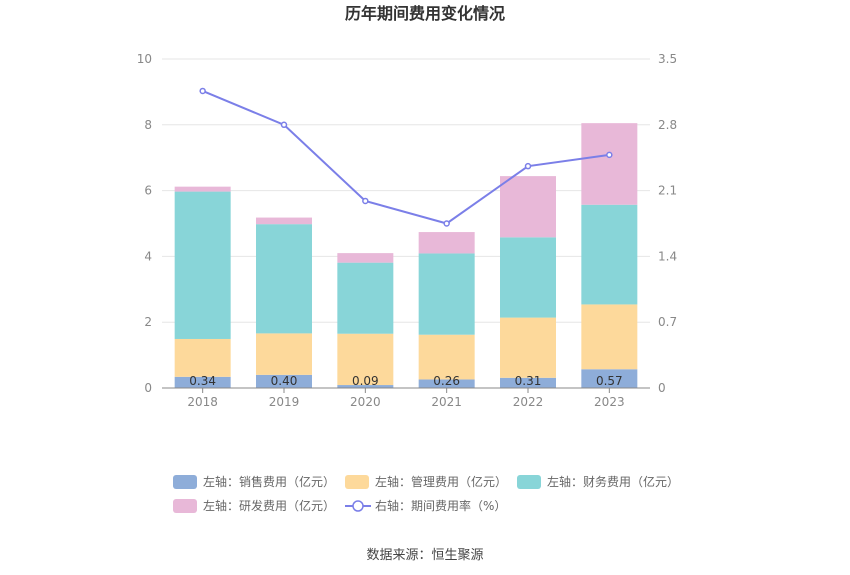 The image size is (850, 575). Describe the element at coordinates (528, 402) in the screenshot. I see `x-tick-label: 2022` at that location.